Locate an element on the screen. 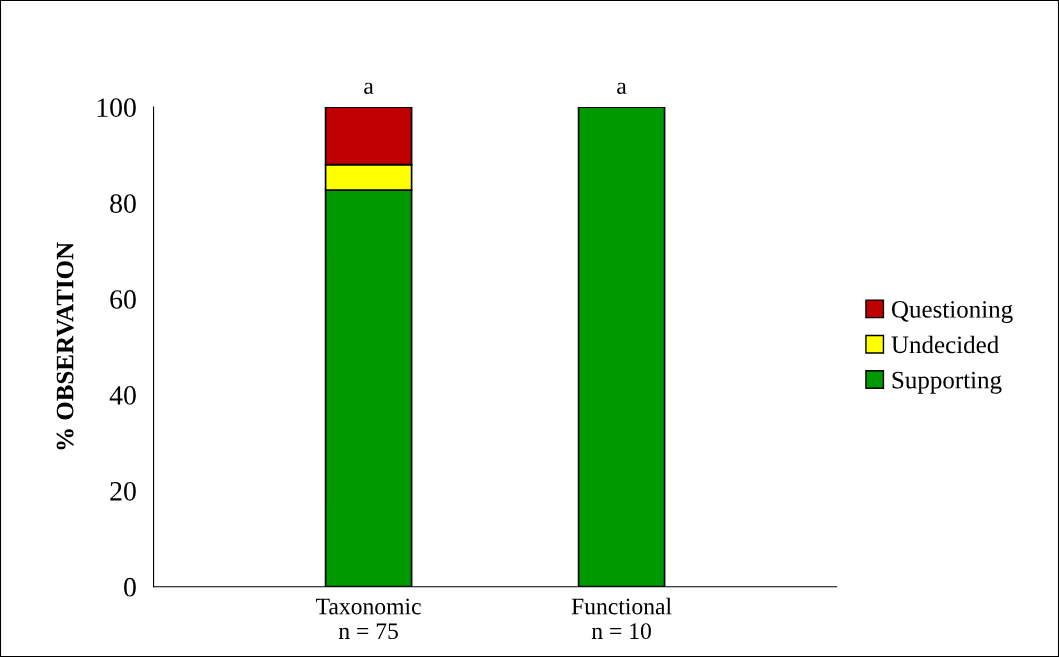  x-tick-label: Taxonomic n = 75 is located at coordinates (368, 619).